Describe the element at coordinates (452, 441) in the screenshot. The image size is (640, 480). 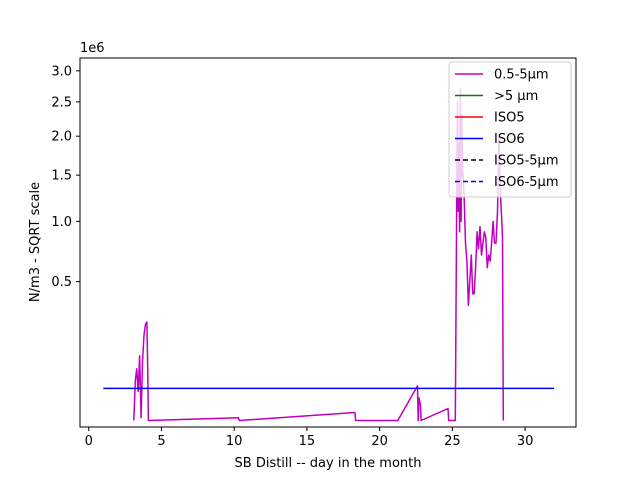
I see `x-tick-label: 25` at that location.